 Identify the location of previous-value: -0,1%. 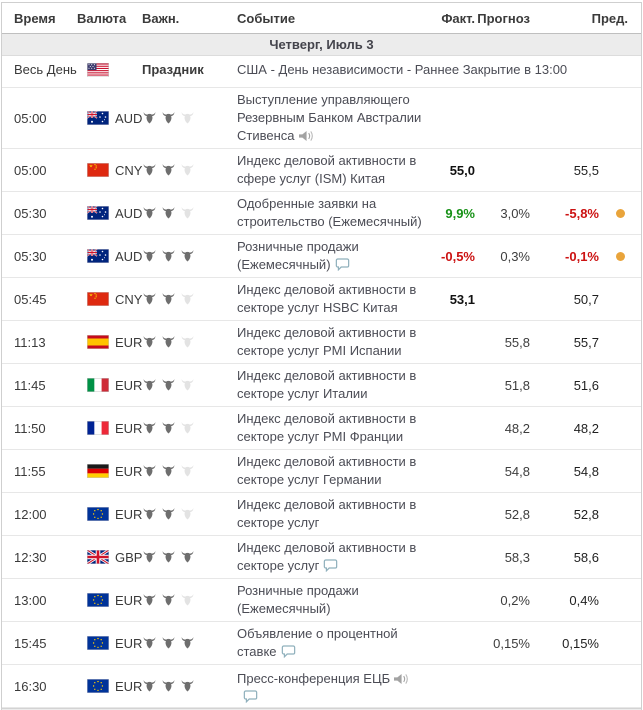
(582, 256).